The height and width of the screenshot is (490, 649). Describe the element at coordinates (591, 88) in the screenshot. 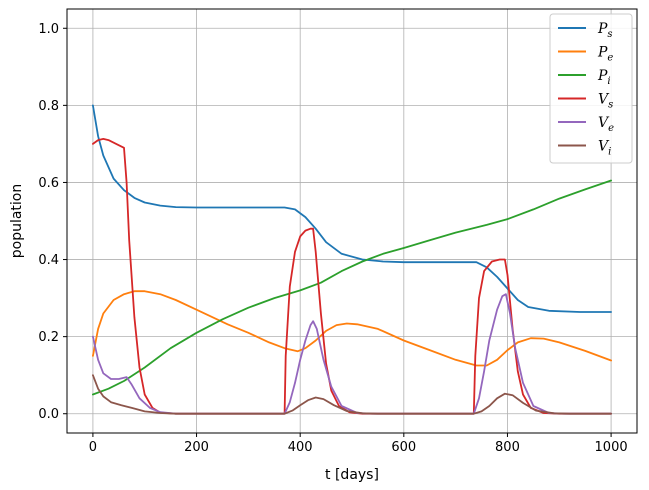

I see `legend-box` at that location.